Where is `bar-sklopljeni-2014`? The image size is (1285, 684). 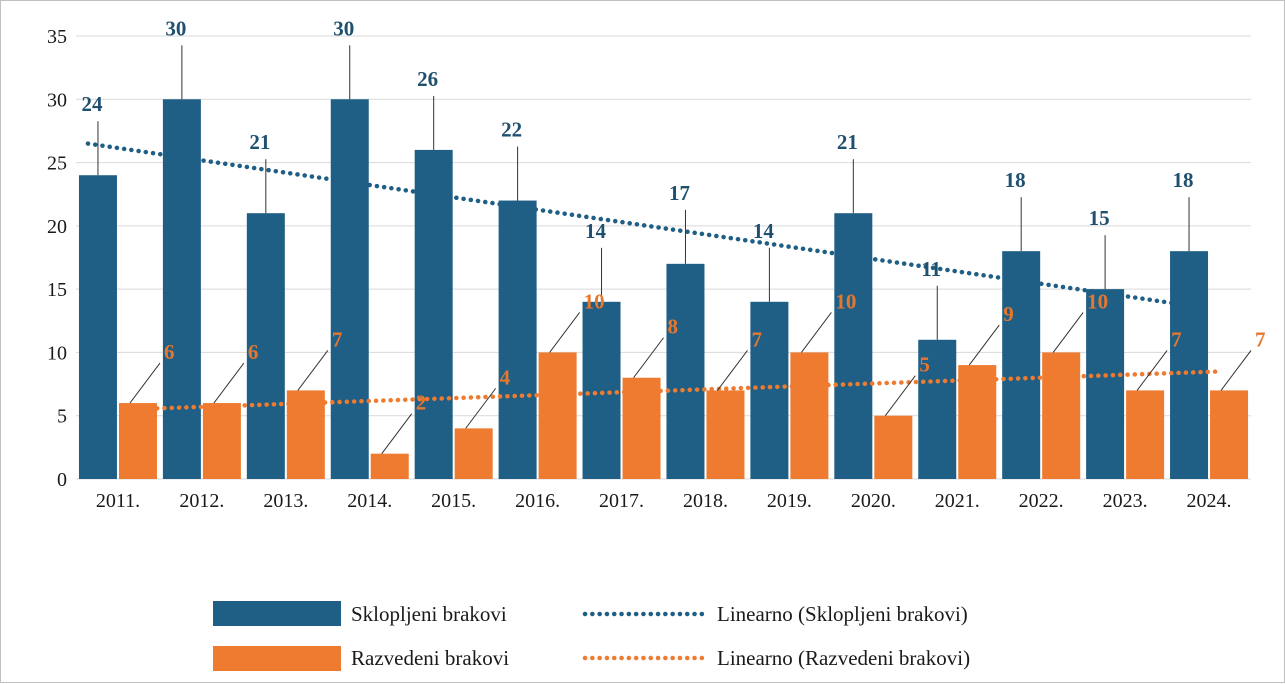
bar-sklopljeni-2014 is located at coordinates (349, 289).